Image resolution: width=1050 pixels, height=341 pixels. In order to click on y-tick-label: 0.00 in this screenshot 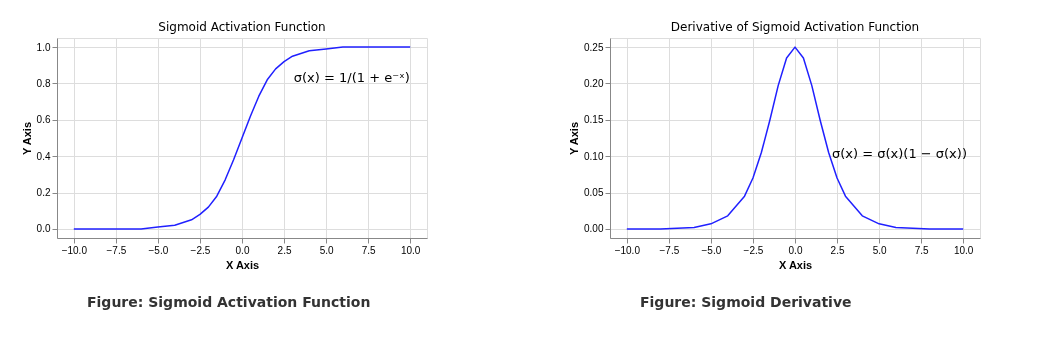, I will do `click(594, 229)`.